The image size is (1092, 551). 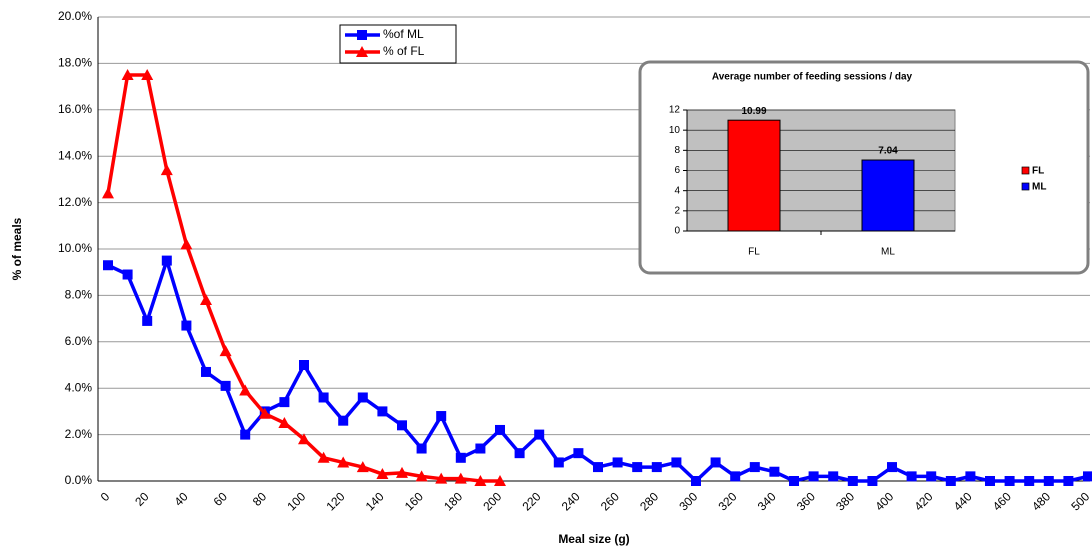 I want to click on x-tick-label: 300, so click(x=688, y=501).